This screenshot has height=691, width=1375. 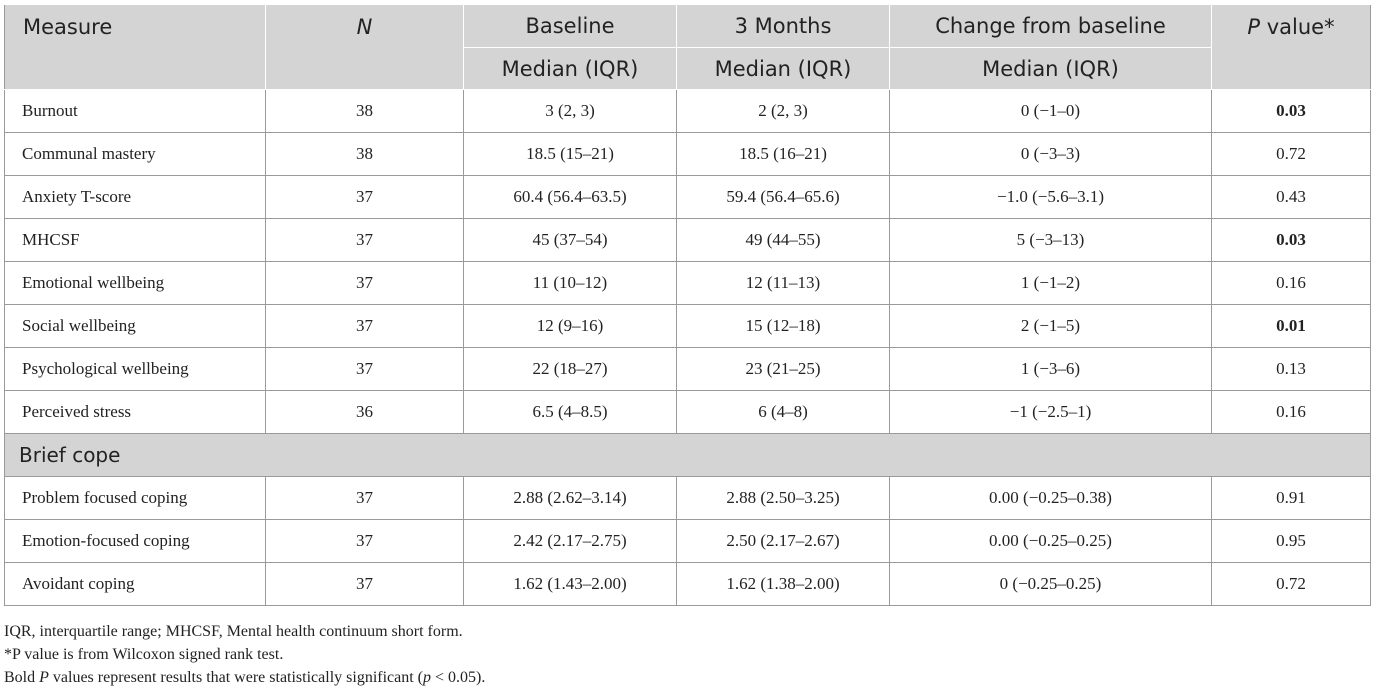 I want to click on cell-baseline: 2.88 (2.62–3.14), so click(x=570, y=498).